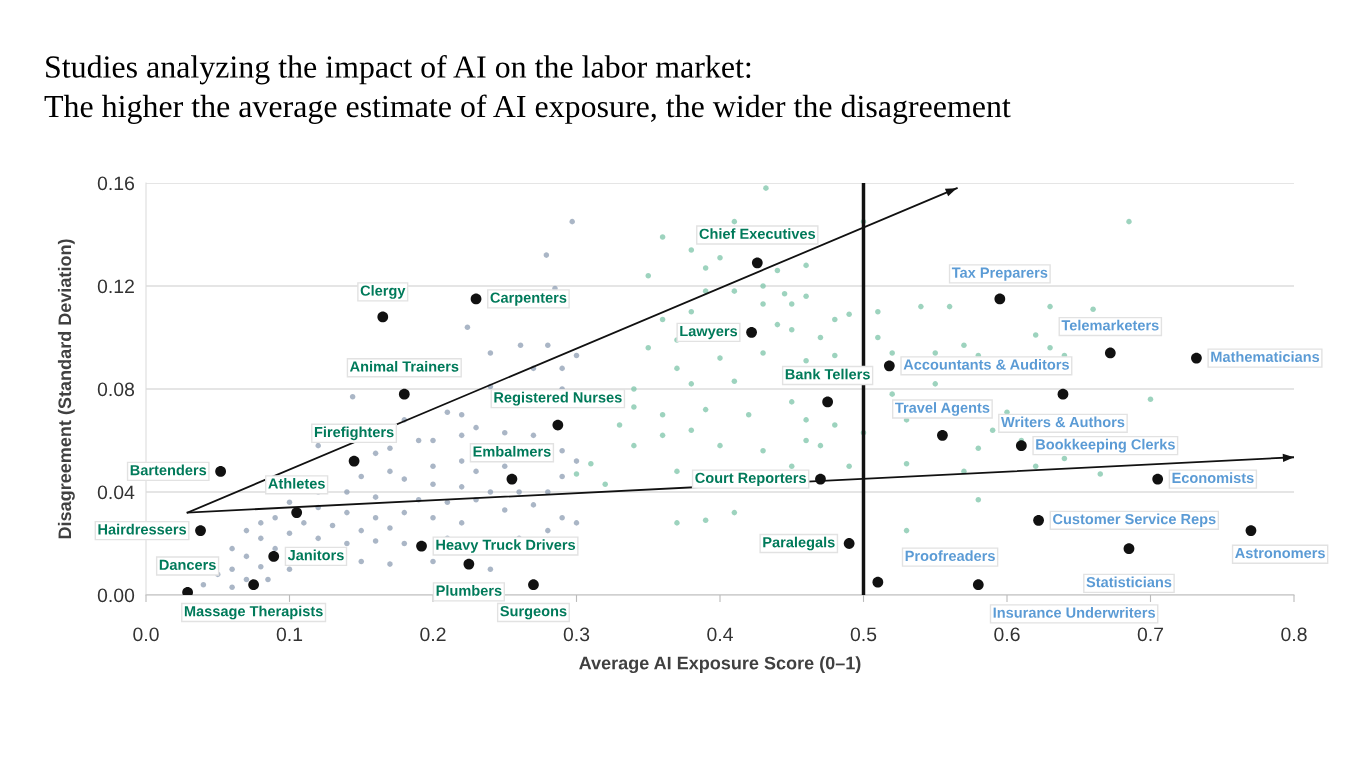 The image size is (1366, 768). What do you see at coordinates (757, 233) in the screenshot?
I see `annotation: Chief Executives` at bounding box center [757, 233].